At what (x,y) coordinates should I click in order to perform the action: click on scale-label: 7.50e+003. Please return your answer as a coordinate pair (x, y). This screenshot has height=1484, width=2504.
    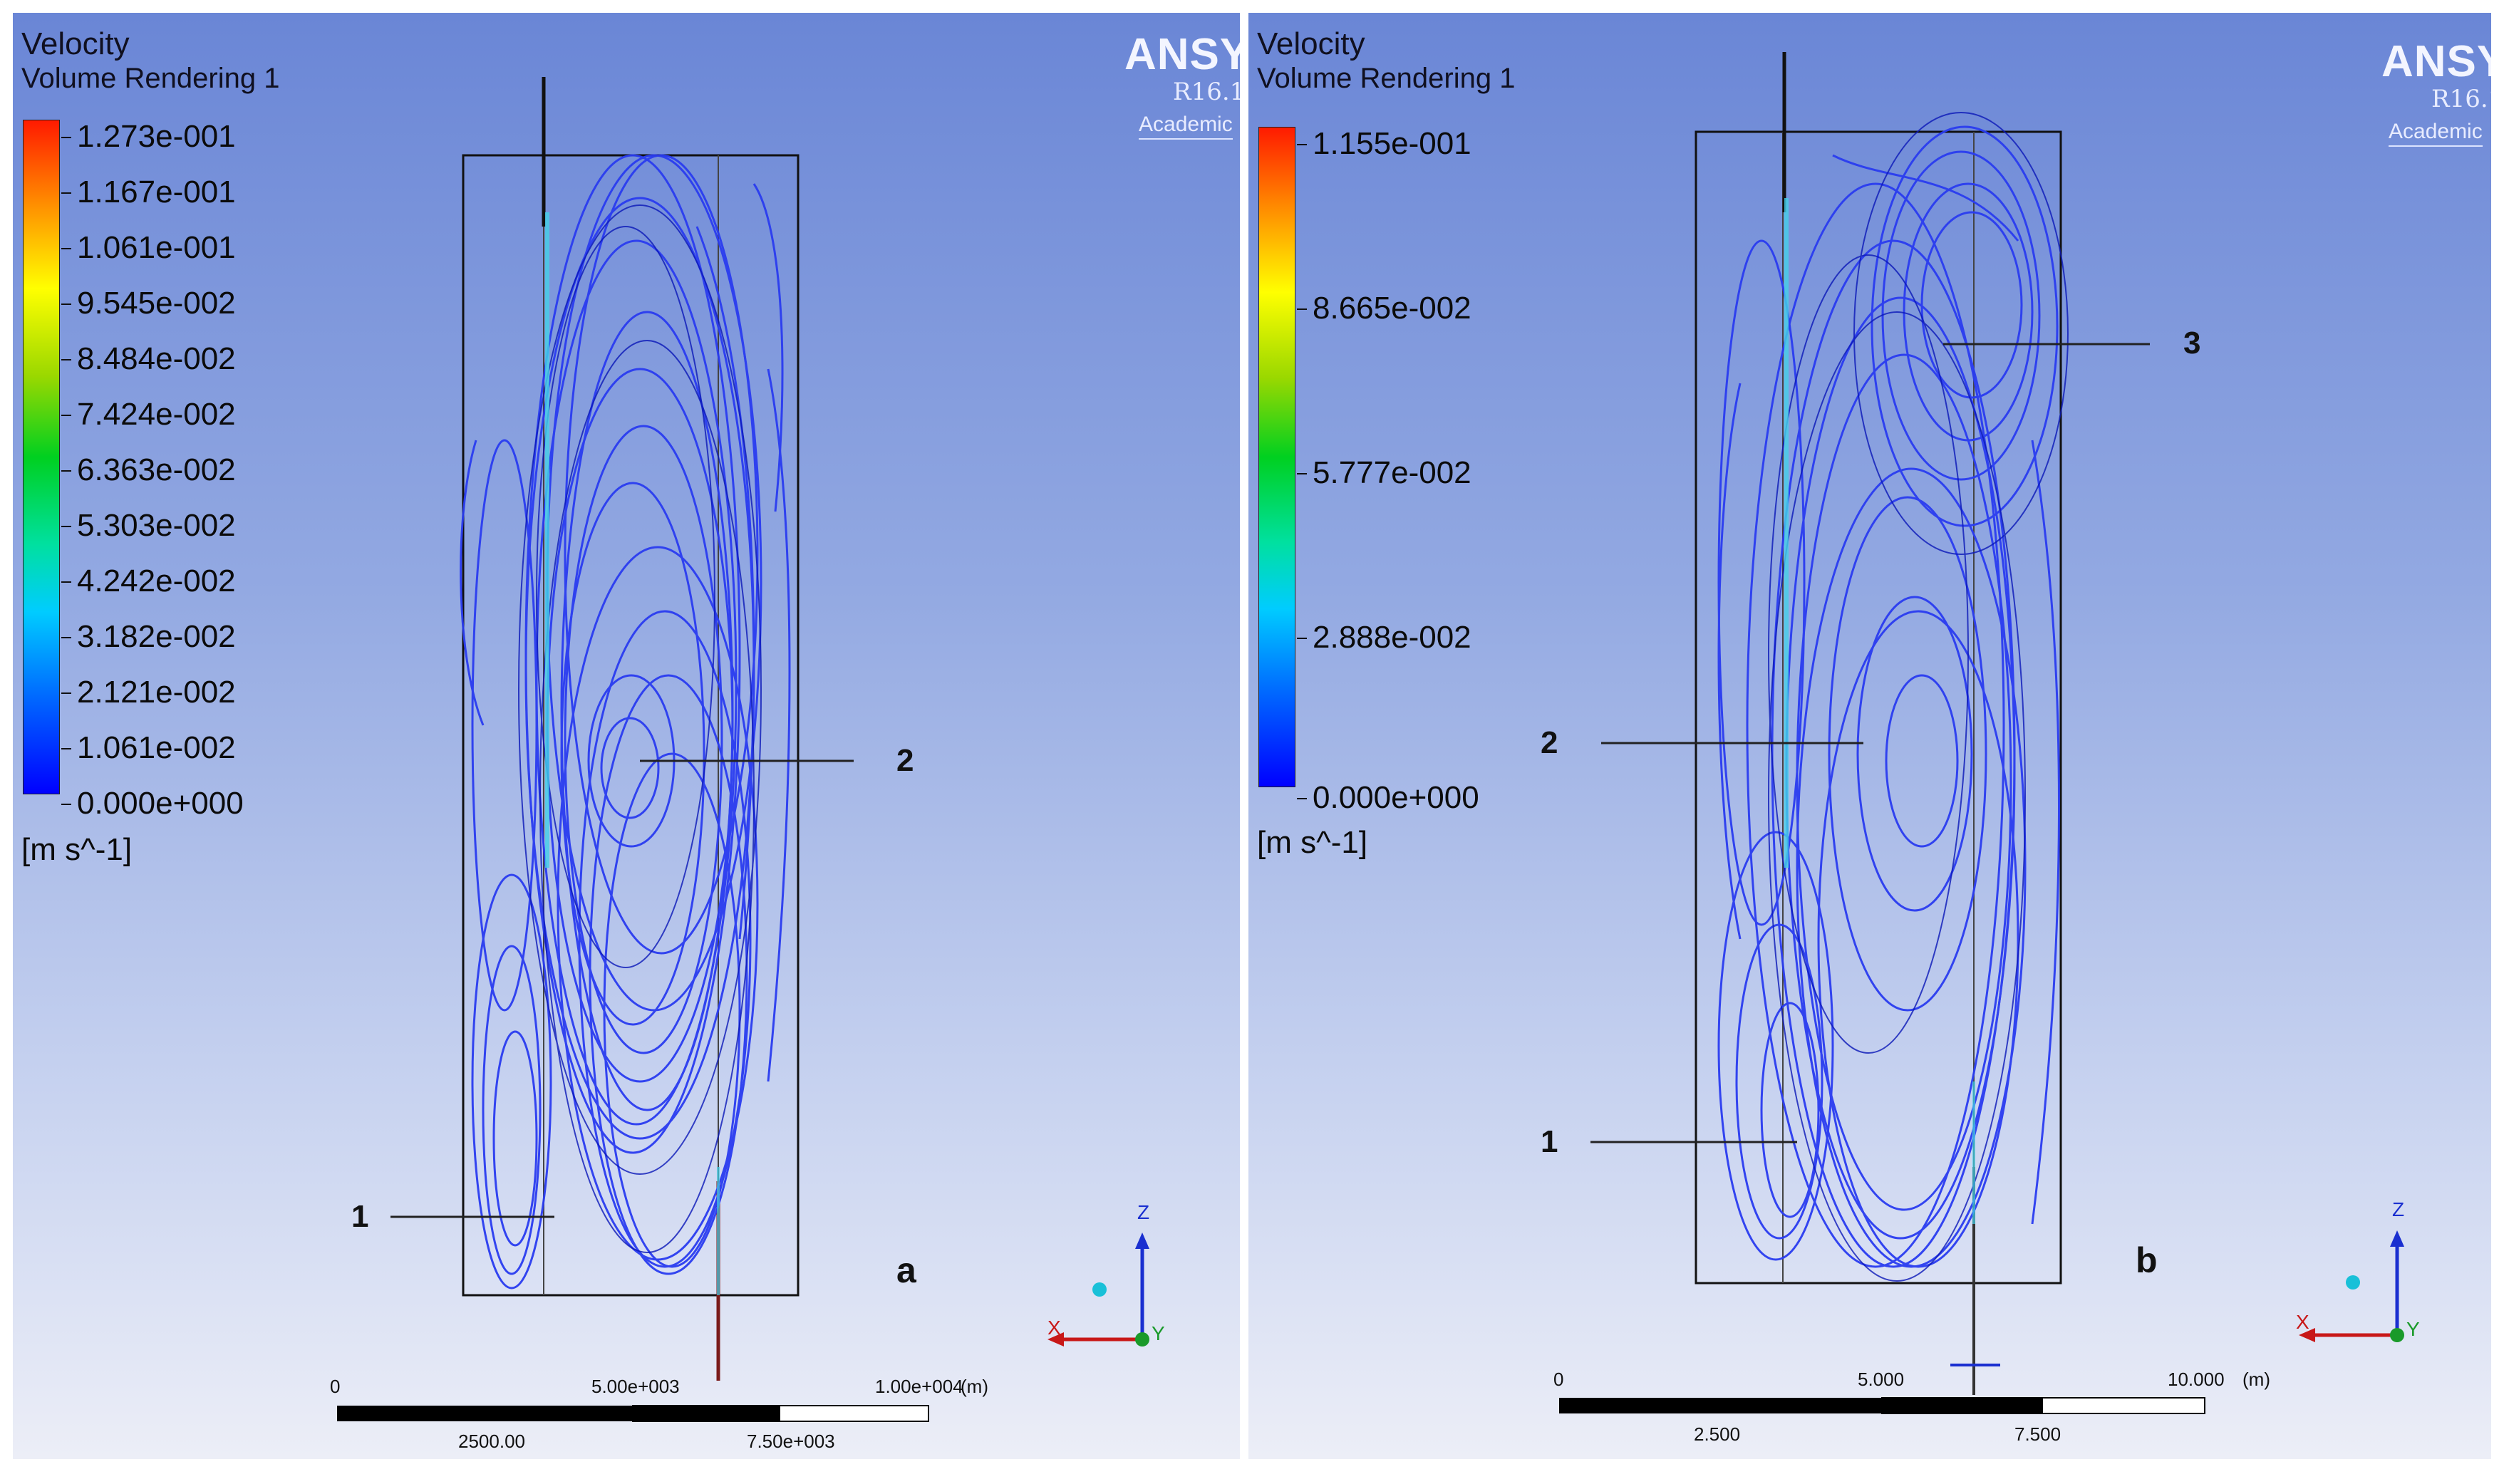
    Looking at the image, I should click on (791, 1441).